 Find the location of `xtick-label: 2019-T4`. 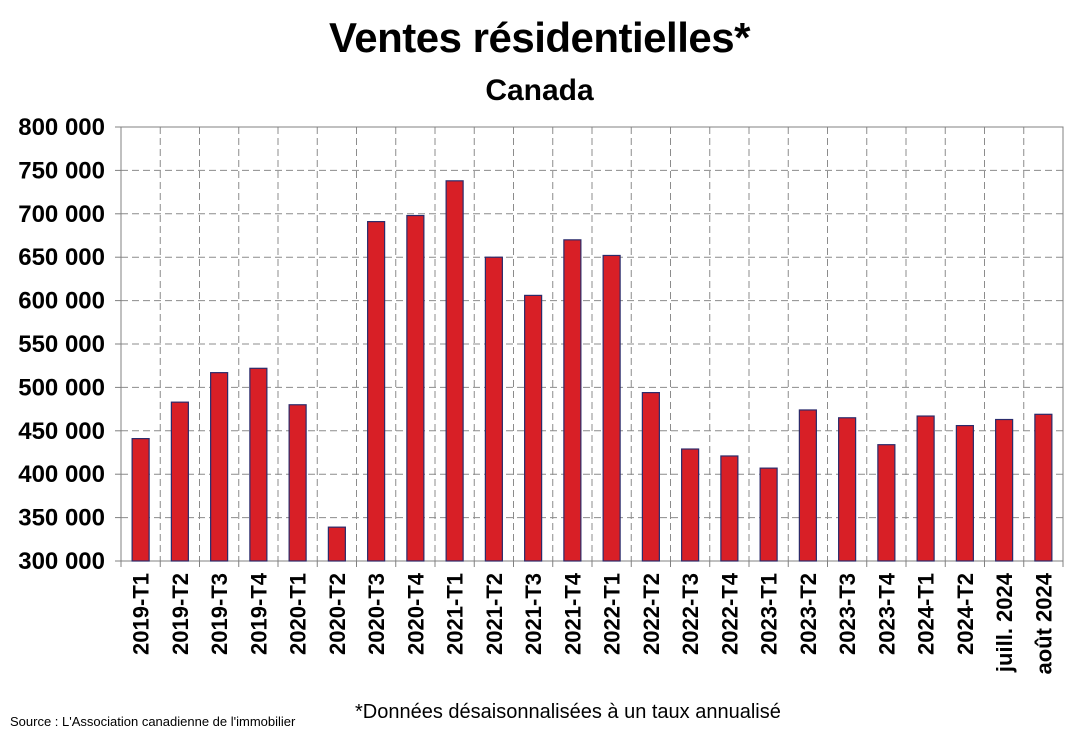

xtick-label: 2019-T4 is located at coordinates (258, 613).